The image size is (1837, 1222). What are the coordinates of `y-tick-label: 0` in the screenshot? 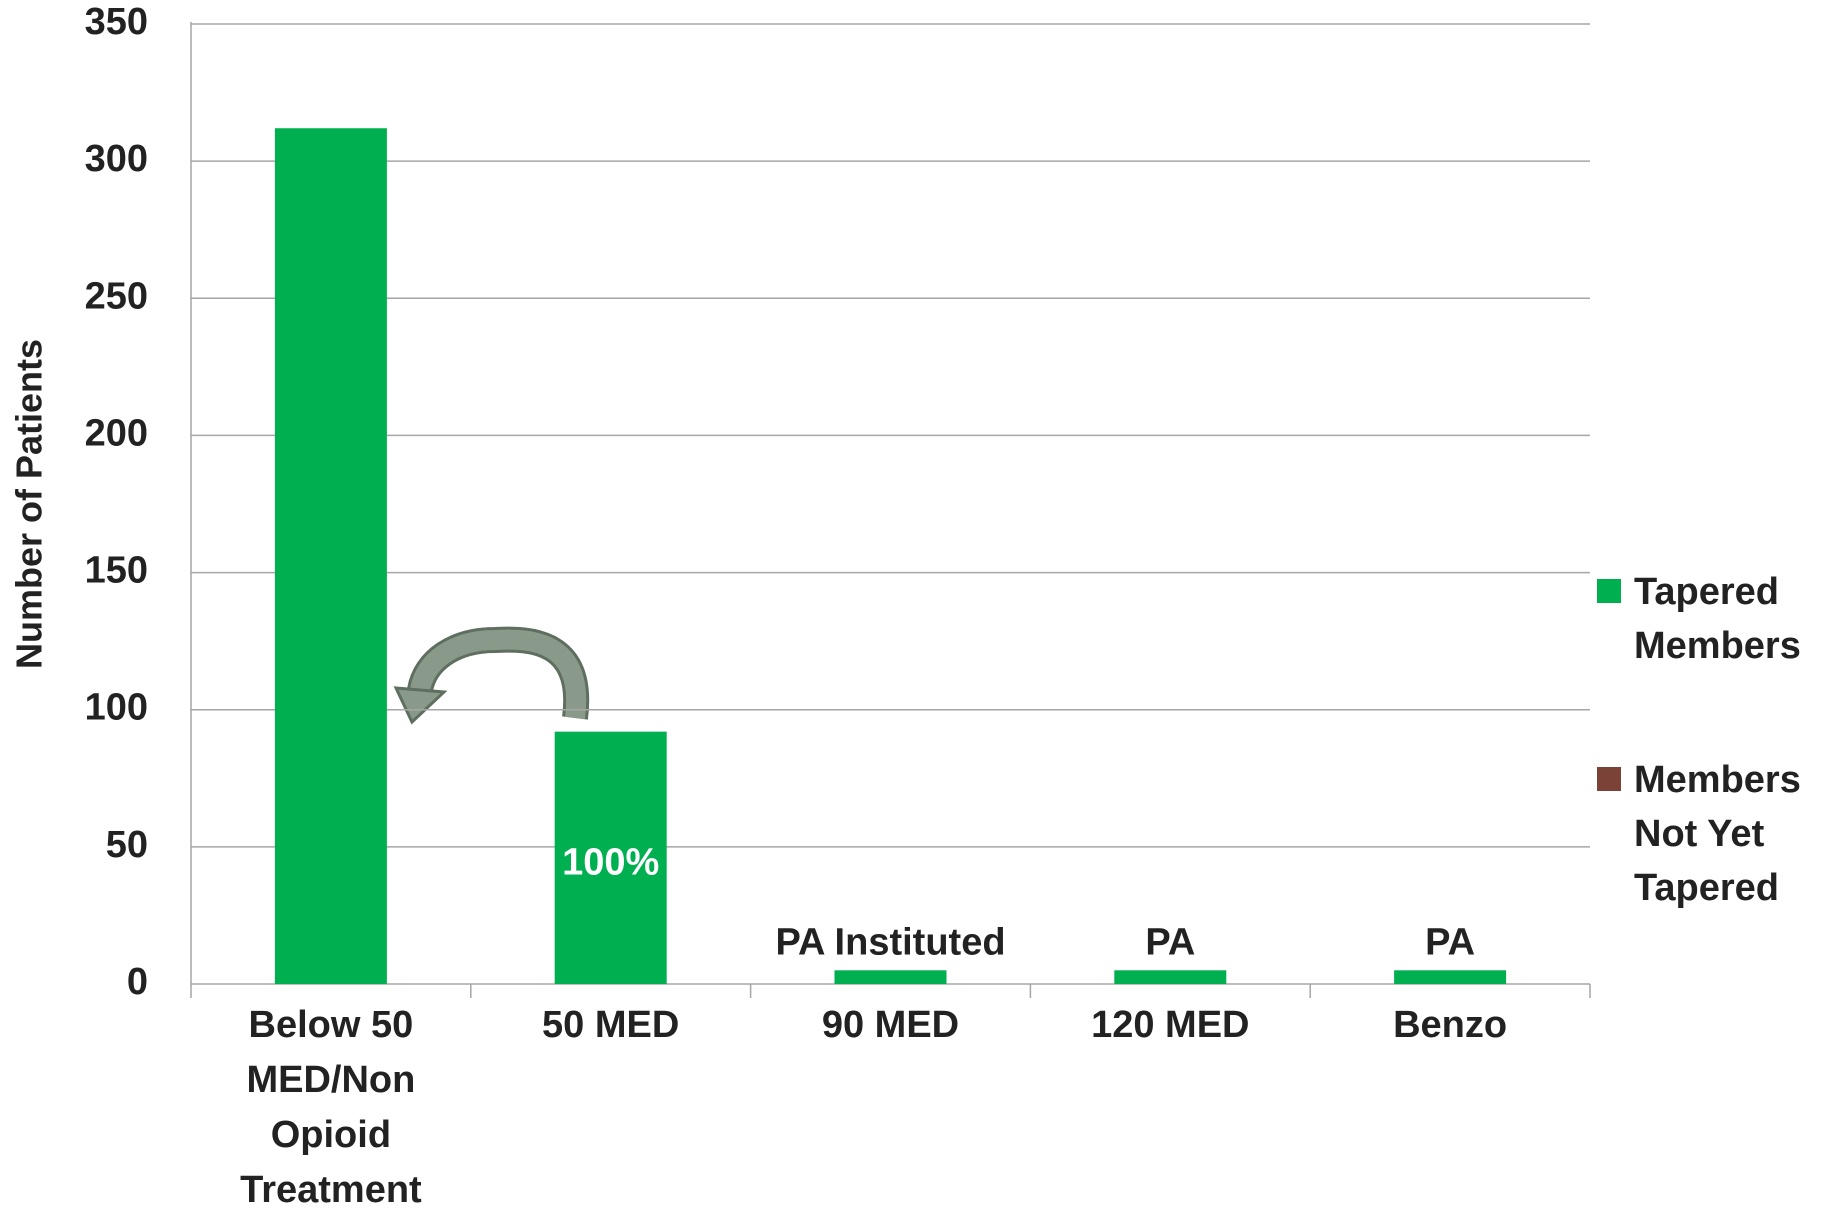 It's located at (137, 982).